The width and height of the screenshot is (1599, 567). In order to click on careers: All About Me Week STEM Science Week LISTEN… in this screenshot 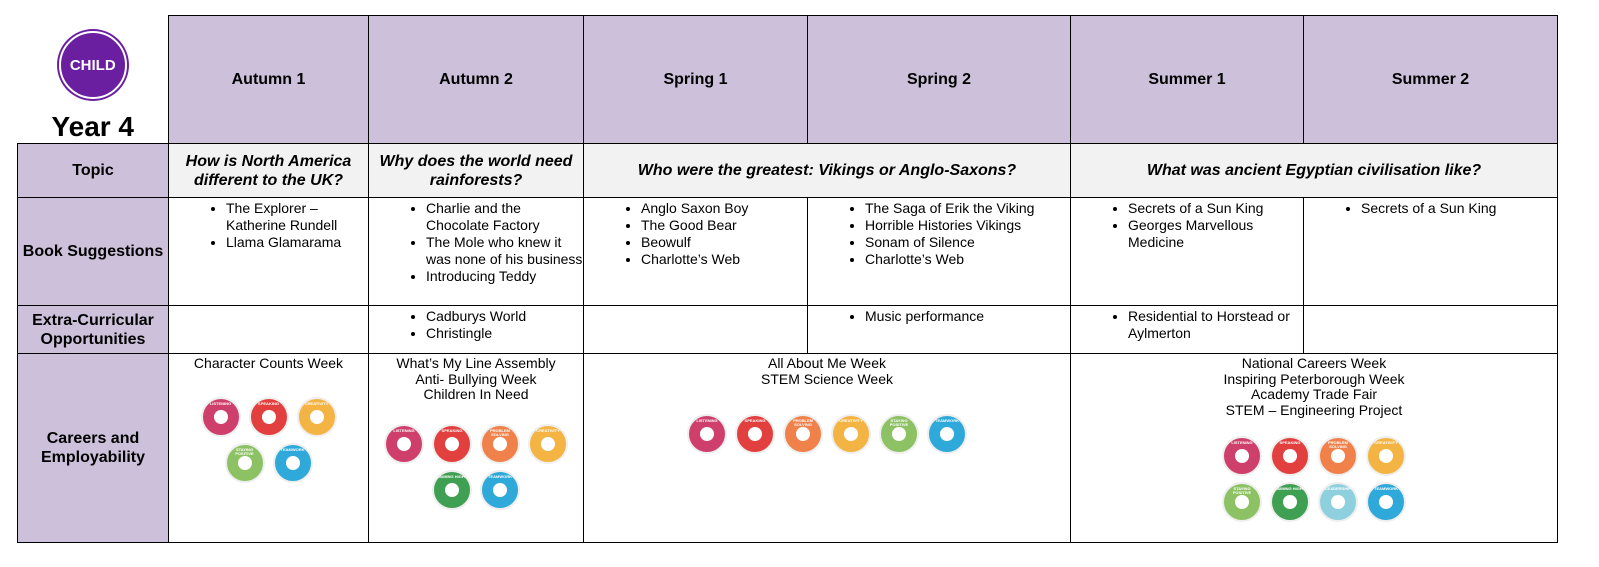, I will do `click(827, 448)`.